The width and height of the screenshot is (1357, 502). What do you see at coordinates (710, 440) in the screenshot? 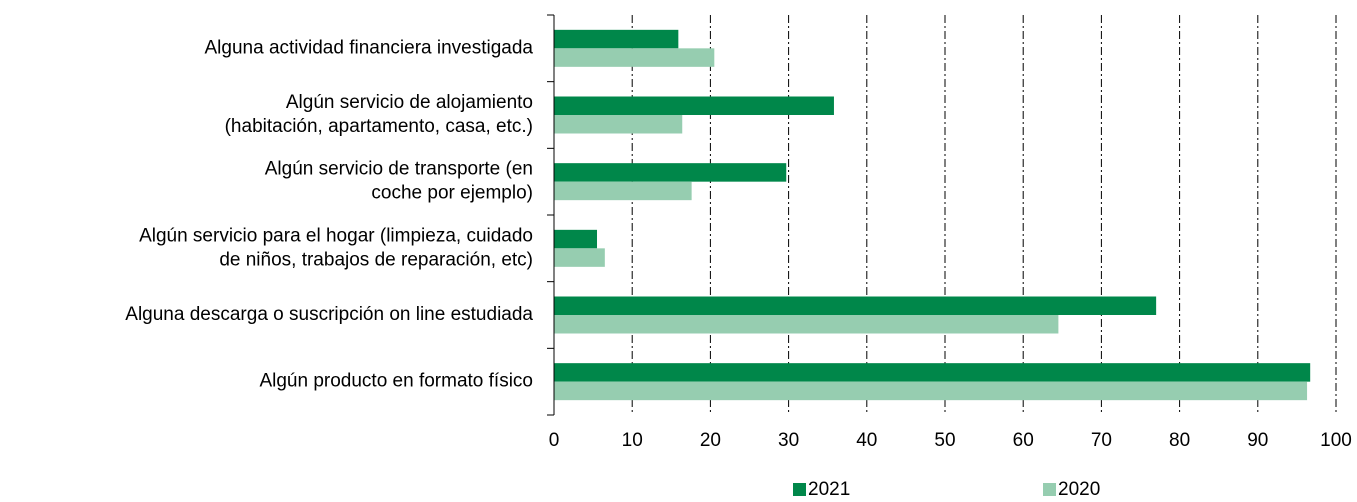
I see `x-tick-label: 20` at bounding box center [710, 440].